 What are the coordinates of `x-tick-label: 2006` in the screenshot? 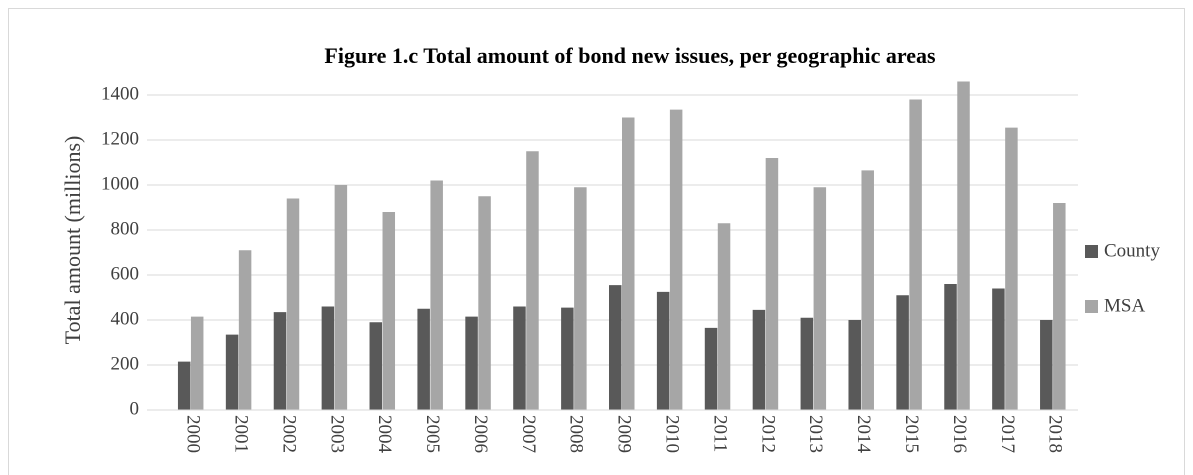 It's located at (480, 434).